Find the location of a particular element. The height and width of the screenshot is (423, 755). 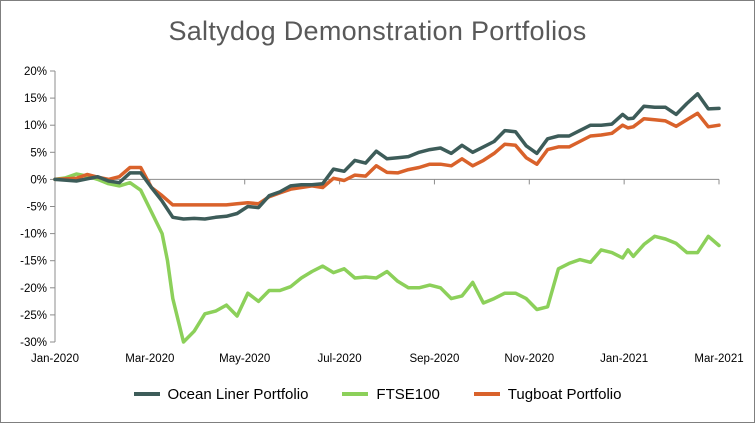

legend-item-ftse100: FTSE100 is located at coordinates (391, 394).